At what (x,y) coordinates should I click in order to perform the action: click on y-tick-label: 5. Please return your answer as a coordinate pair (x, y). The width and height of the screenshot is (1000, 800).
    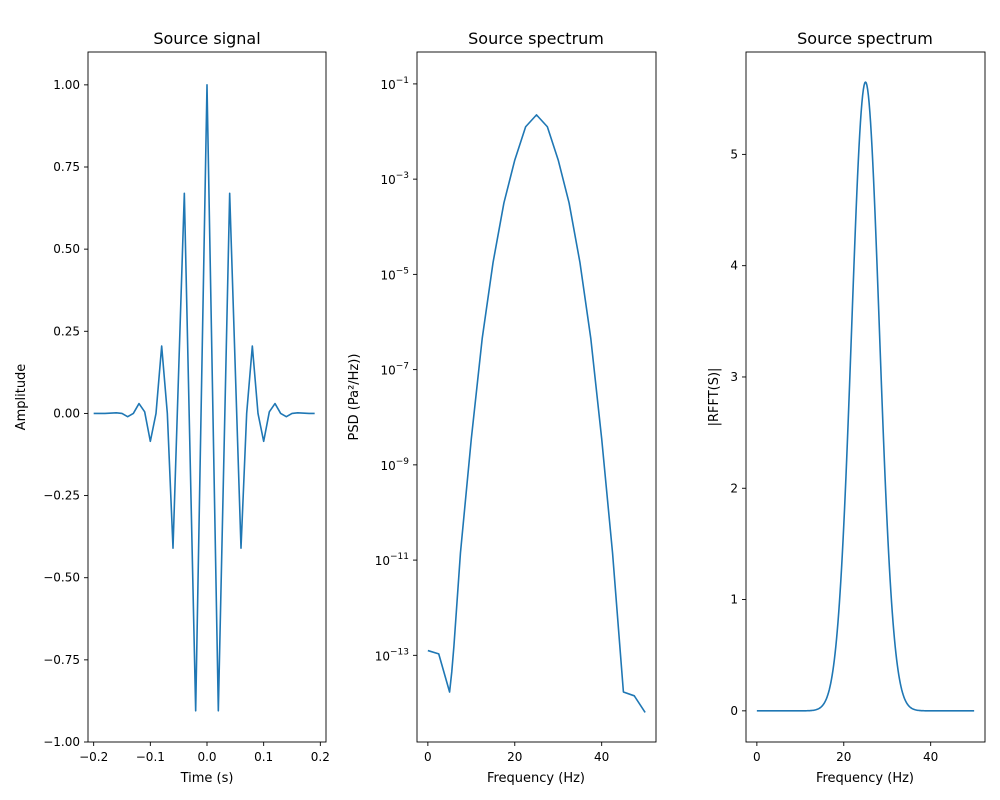
    Looking at the image, I should click on (734, 154).